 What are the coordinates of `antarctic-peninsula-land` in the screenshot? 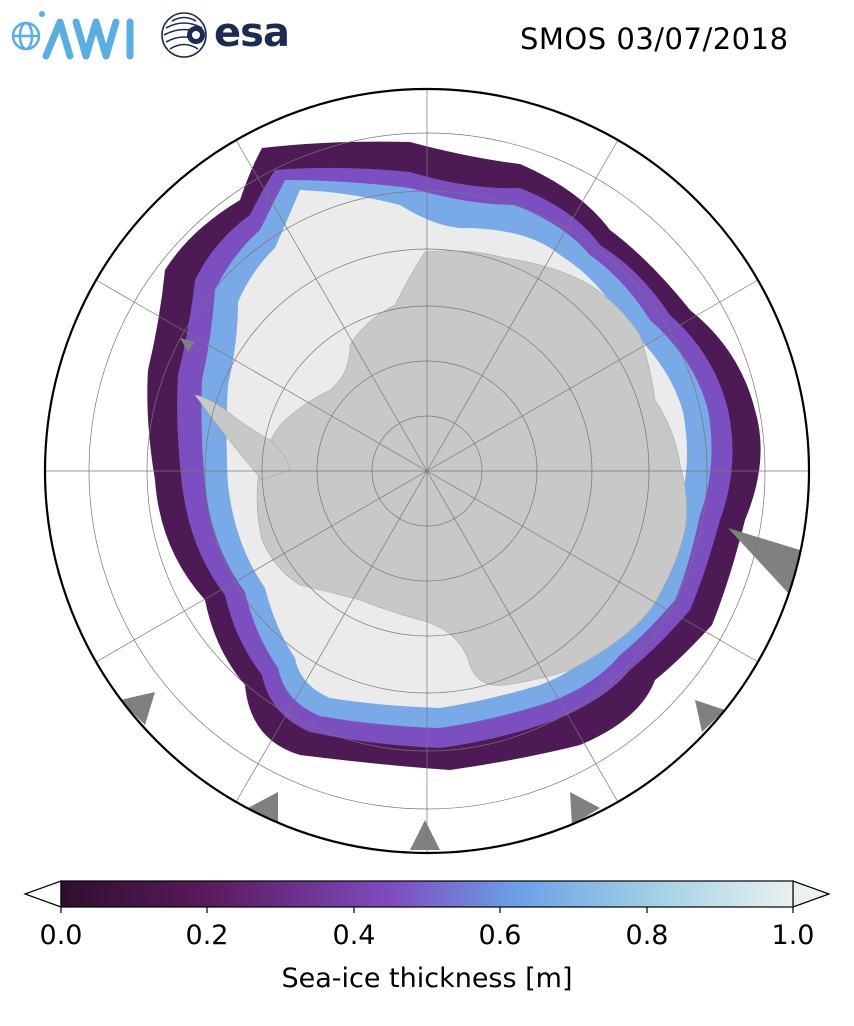 It's located at (242, 437).